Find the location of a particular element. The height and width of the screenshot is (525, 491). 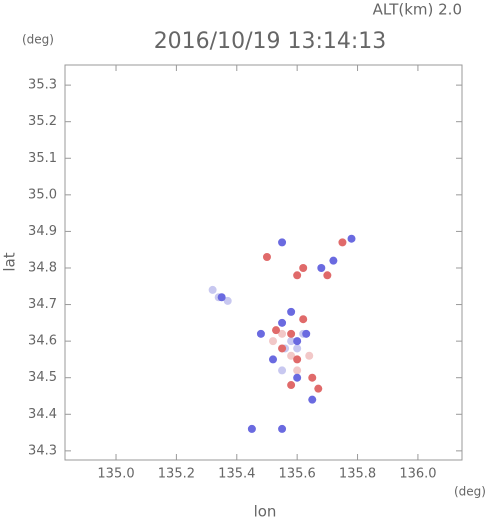

x-tick-label: 136.0 is located at coordinates (417, 474).